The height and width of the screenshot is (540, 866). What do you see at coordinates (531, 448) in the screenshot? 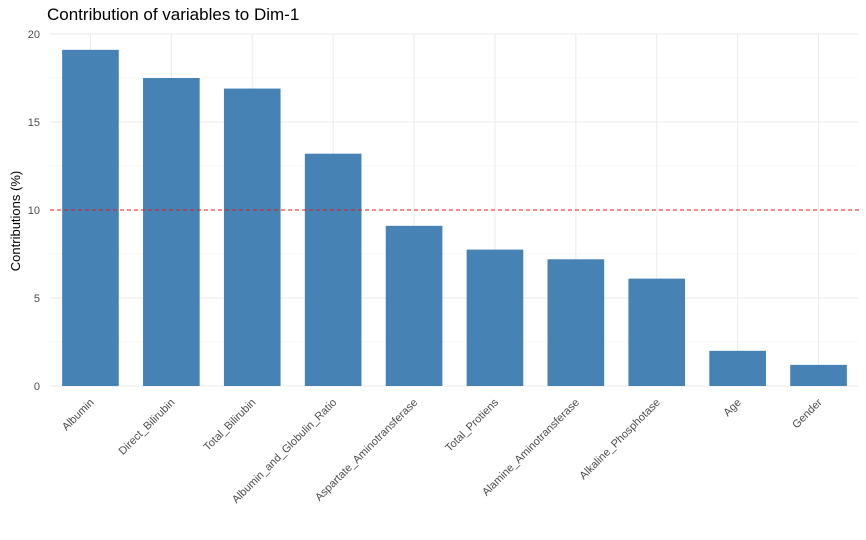
I see `x-tick-label: Alamine_Aminotransferase` at bounding box center [531, 448].